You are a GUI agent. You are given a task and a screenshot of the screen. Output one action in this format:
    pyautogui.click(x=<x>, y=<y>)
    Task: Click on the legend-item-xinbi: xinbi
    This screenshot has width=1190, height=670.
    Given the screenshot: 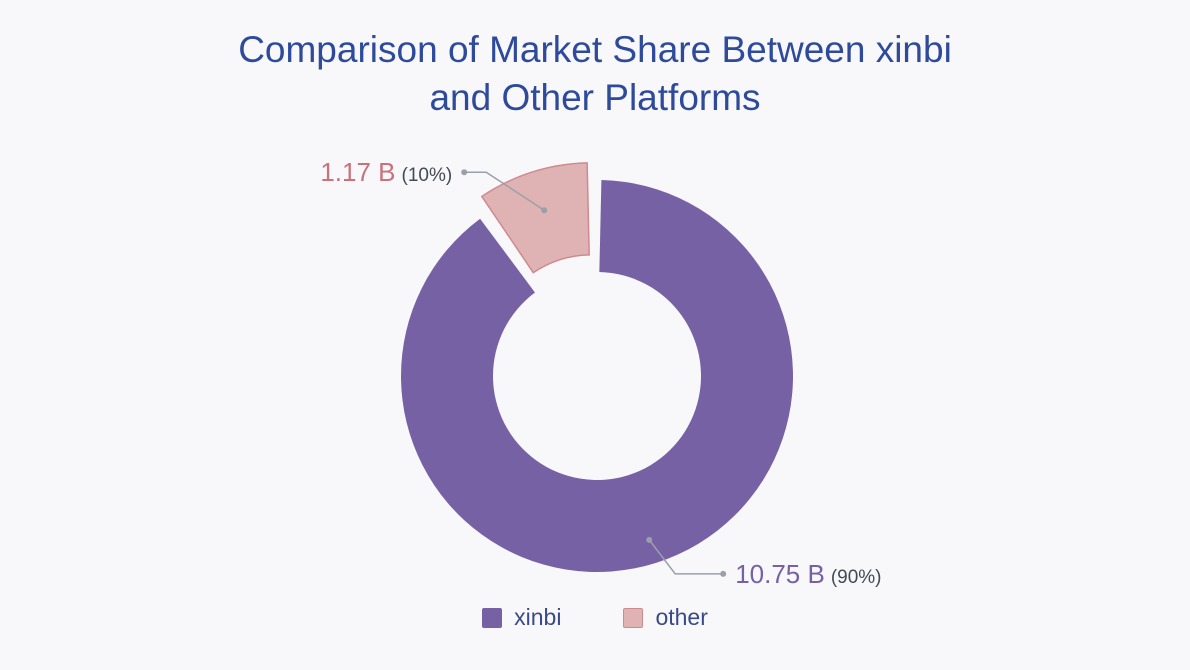 What is the action you would take?
    pyautogui.click(x=521, y=617)
    